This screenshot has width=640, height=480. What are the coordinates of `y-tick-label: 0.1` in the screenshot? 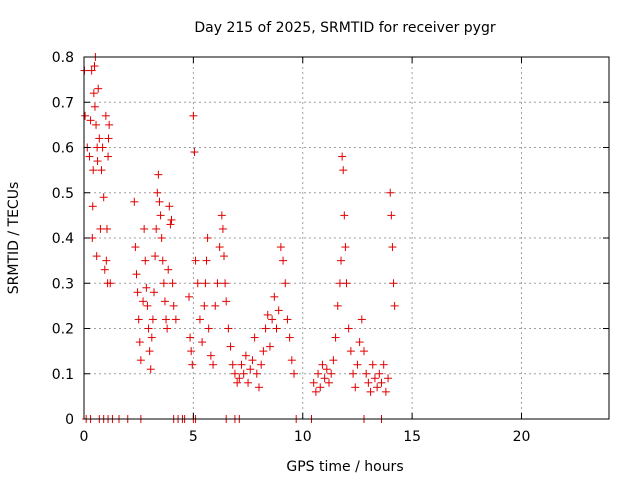 It's located at (63, 375).